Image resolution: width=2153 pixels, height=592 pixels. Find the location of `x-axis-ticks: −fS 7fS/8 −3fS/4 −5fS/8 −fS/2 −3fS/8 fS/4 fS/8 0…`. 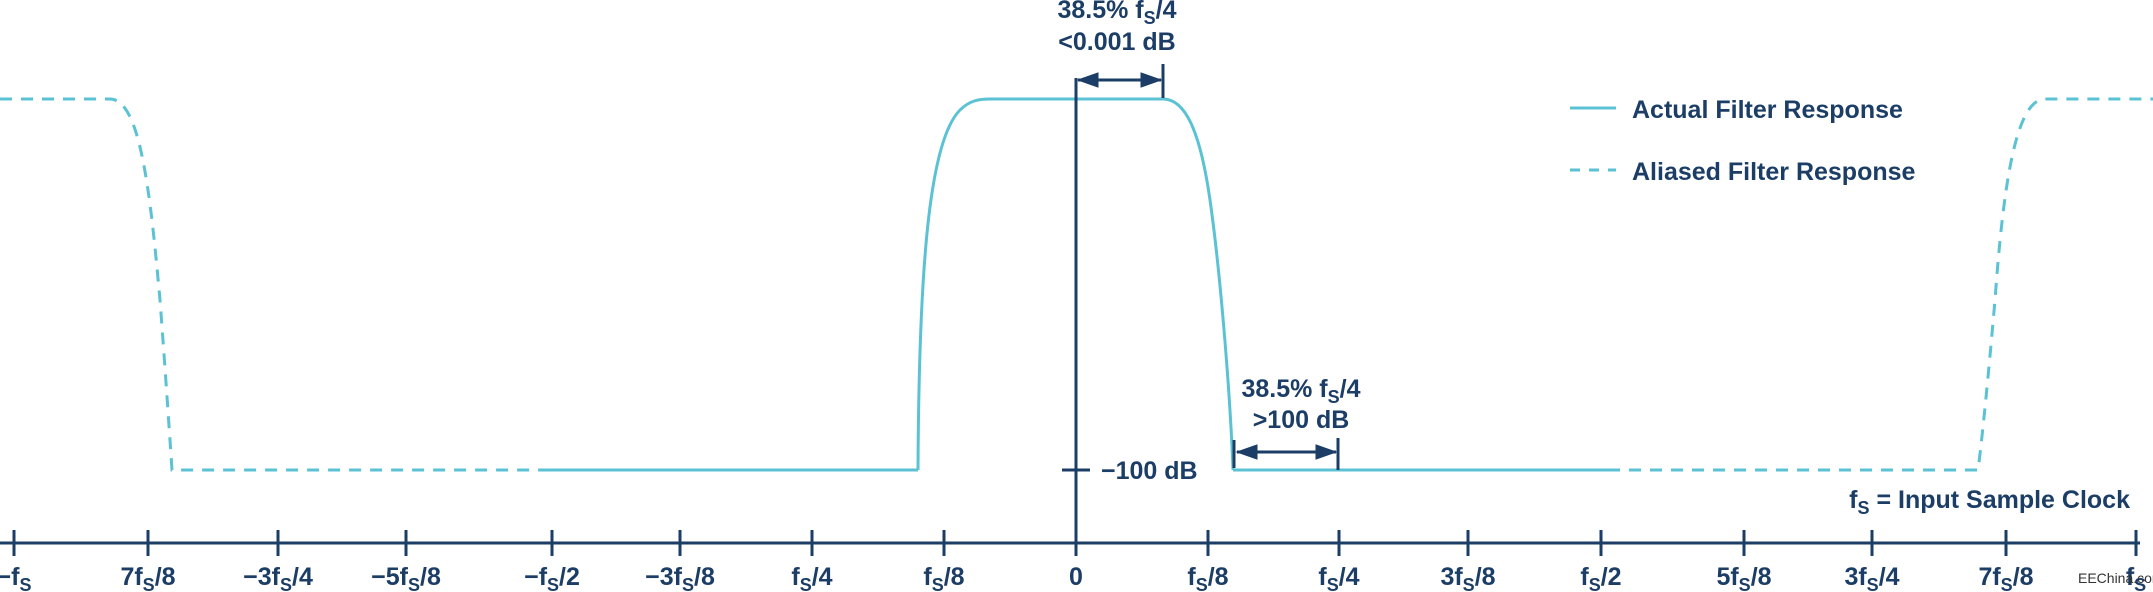

x-axis-ticks: −fS 7fS/8 −3fS/4 −5fS/8 −fS/2 −3fS/8 fS/4 fS/8 0… is located at coordinates (1073, 561).